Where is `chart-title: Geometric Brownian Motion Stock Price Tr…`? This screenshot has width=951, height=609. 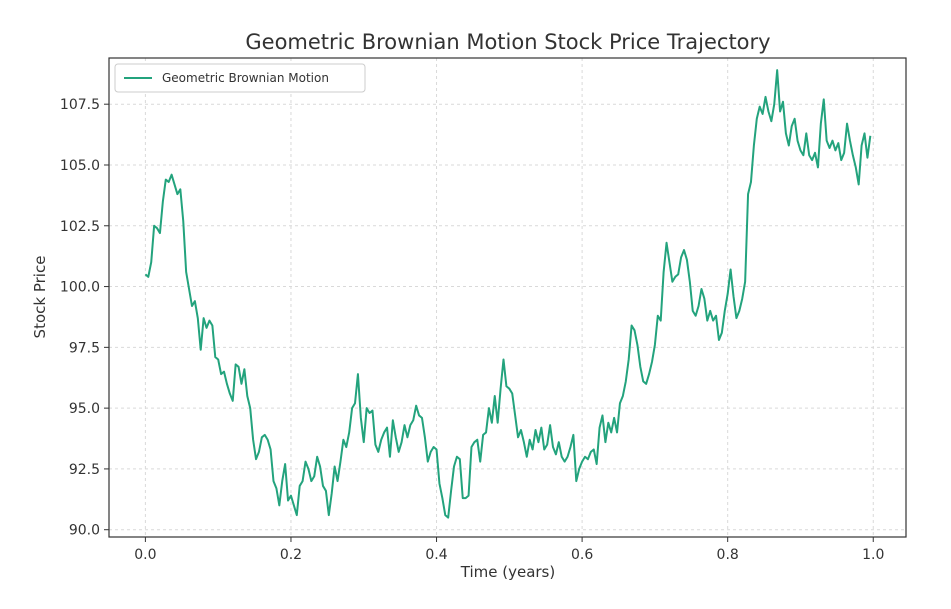 chart-title: Geometric Brownian Motion Stock Price Tr… is located at coordinates (507, 42).